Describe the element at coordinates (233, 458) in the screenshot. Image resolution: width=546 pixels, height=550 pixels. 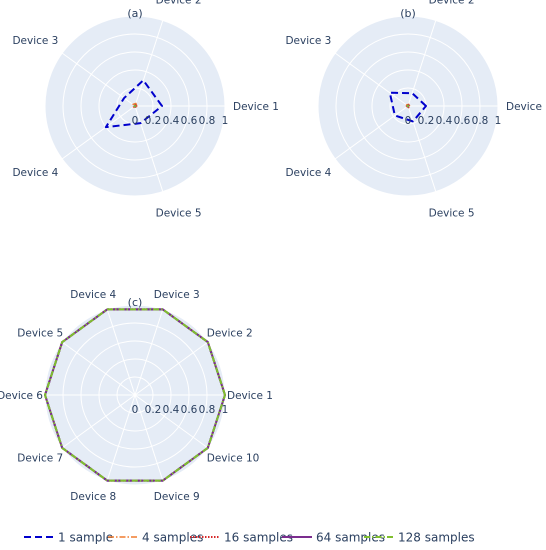
I see `category-label: Device 10` at that location.